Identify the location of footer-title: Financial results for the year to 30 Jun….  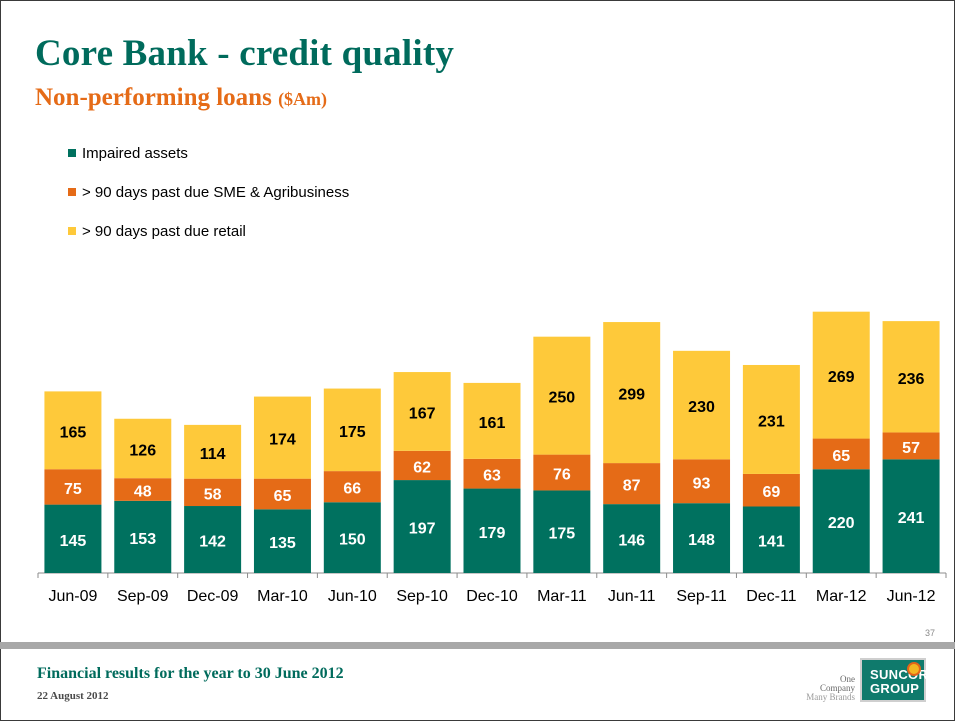
(190, 673).